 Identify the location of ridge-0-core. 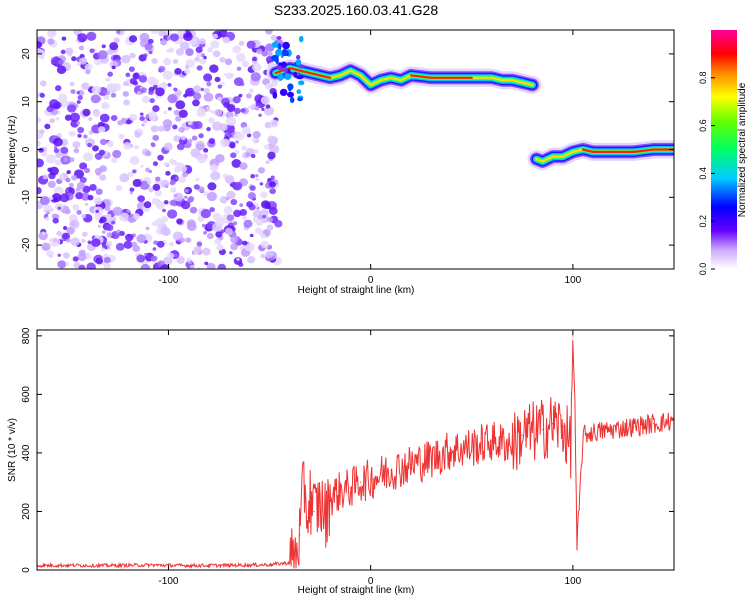
(294, 69).